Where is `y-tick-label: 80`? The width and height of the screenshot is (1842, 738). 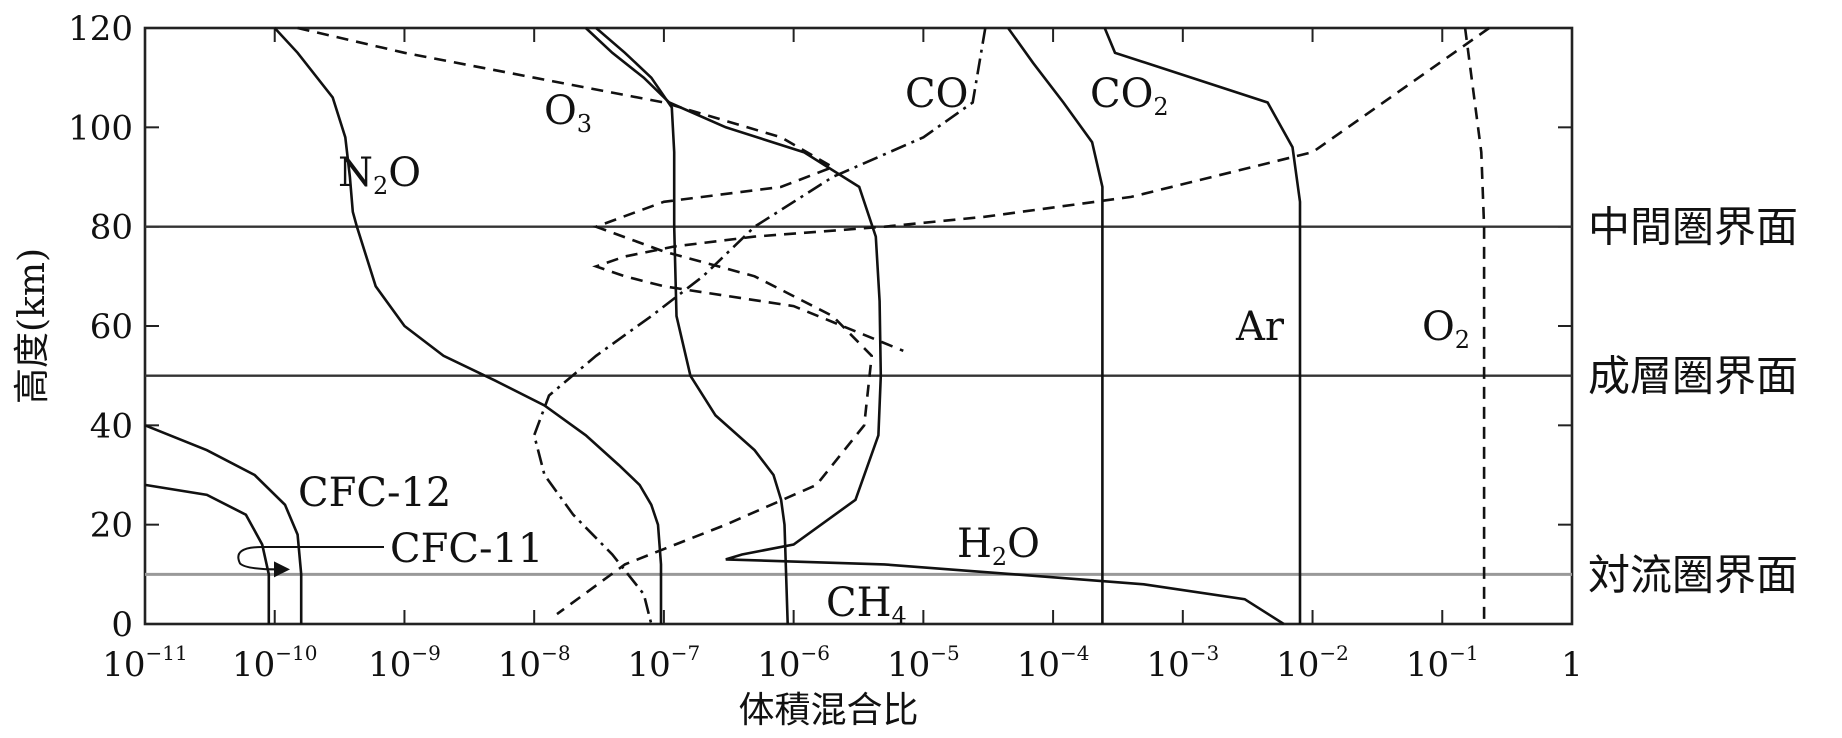
y-tick-label: 80 is located at coordinates (111, 228).